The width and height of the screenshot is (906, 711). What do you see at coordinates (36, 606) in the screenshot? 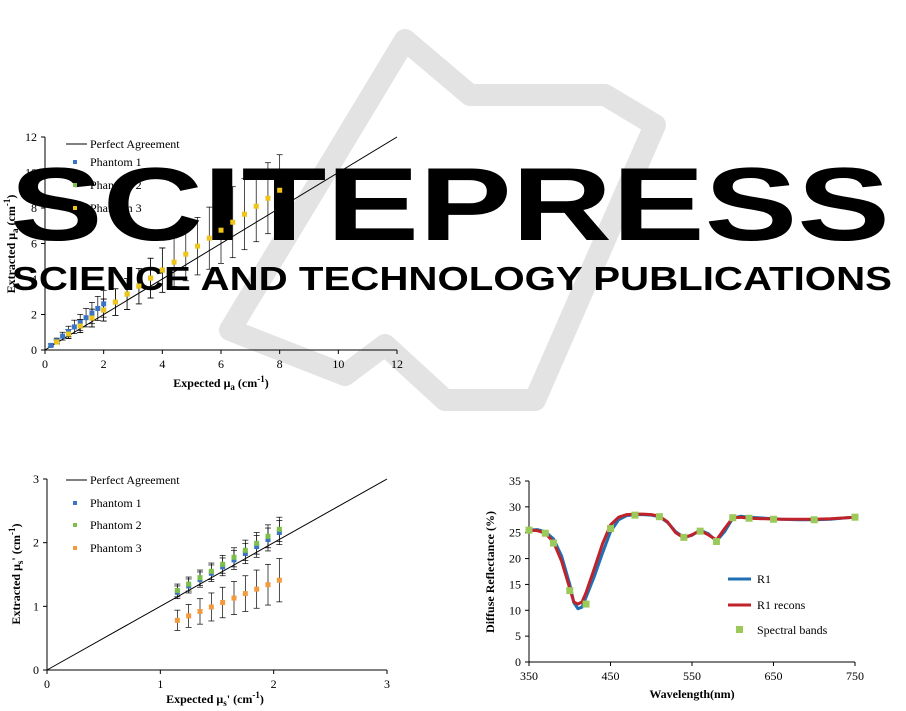
I see `chart2-y-tick-label: 1` at bounding box center [36, 606].